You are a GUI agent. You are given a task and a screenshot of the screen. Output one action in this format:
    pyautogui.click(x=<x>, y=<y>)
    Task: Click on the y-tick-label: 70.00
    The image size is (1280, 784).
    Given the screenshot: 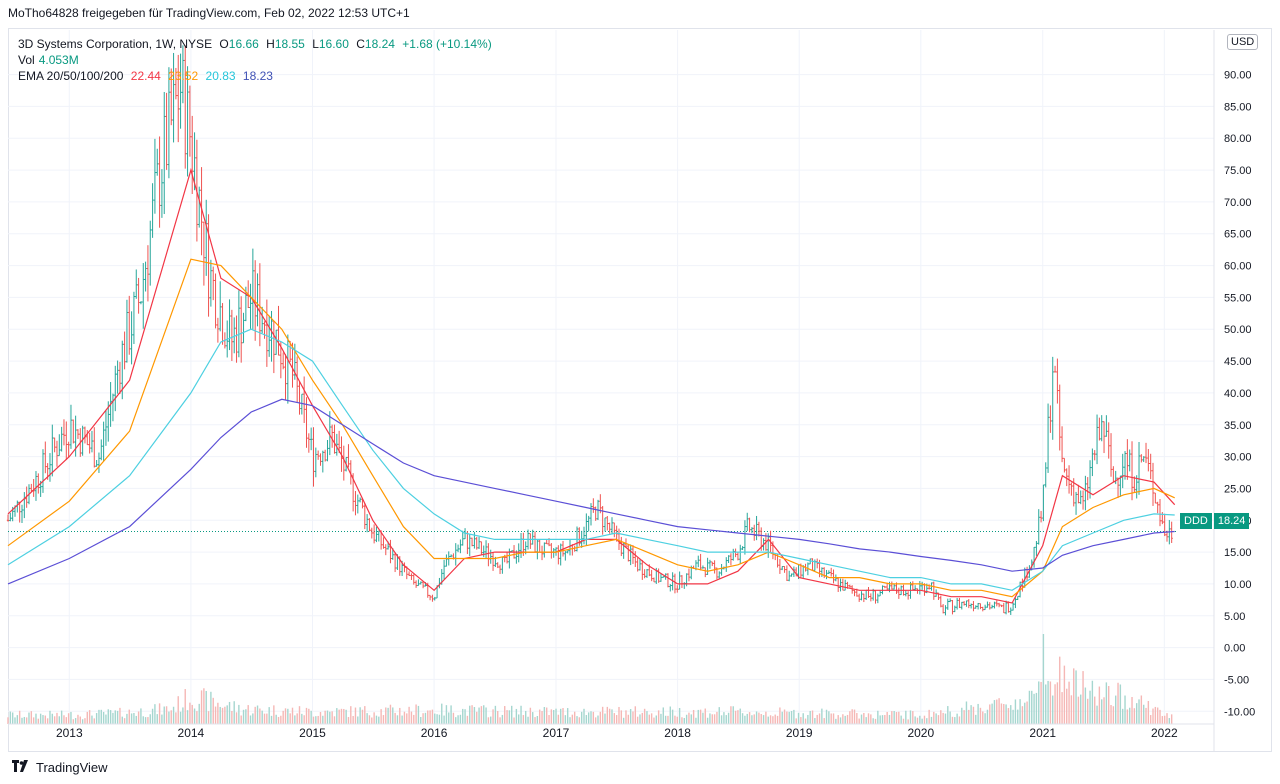 What is the action you would take?
    pyautogui.click(x=1238, y=203)
    